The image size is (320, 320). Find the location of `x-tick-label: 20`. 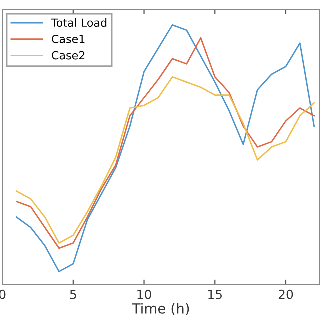

x-tick-label: 20 is located at coordinates (286, 295).